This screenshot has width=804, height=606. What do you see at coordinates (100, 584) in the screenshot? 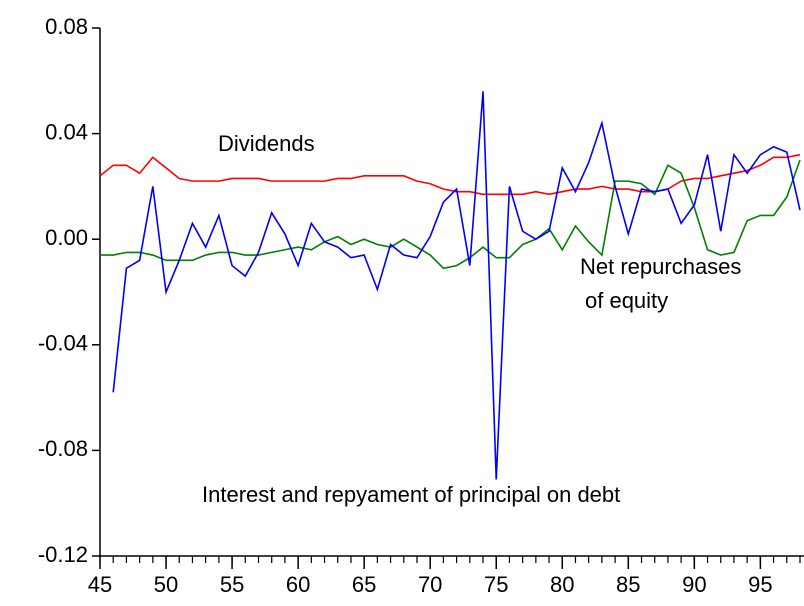
I see `x-tick-label: 45` at bounding box center [100, 584].